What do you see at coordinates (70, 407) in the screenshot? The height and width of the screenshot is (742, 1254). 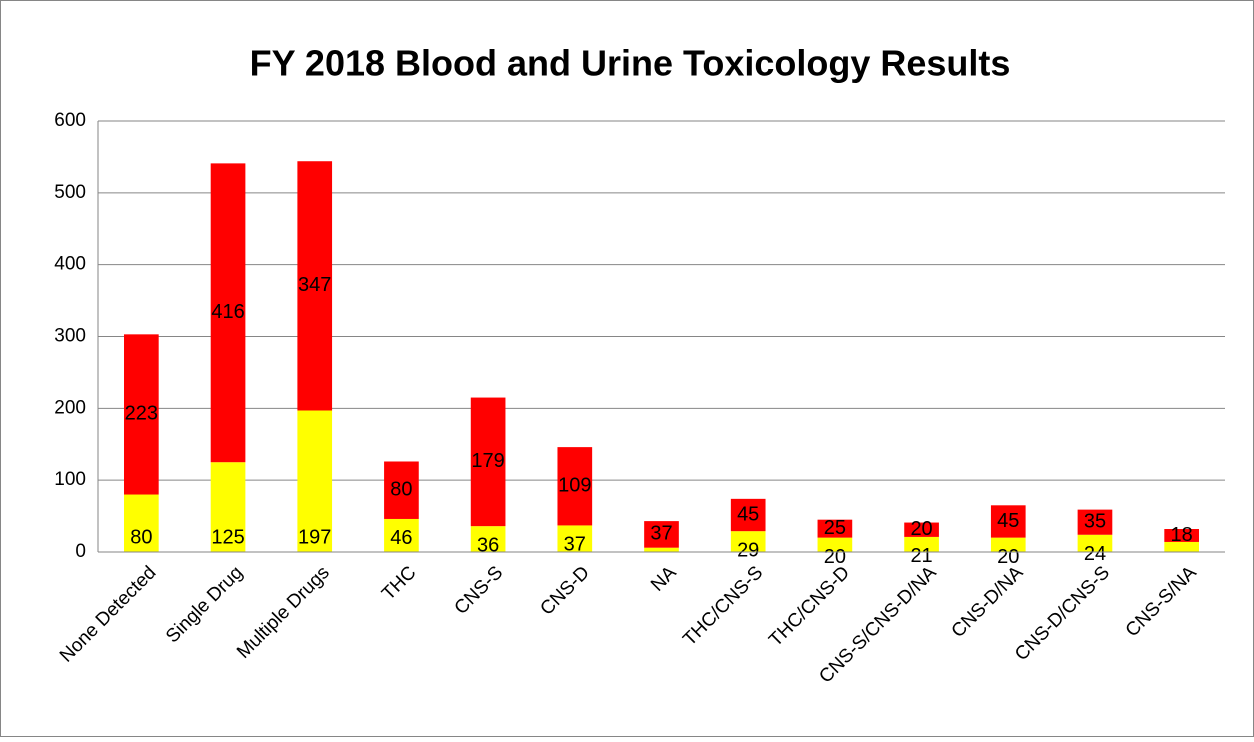 I see `y-tick-label: 200` at bounding box center [70, 407].